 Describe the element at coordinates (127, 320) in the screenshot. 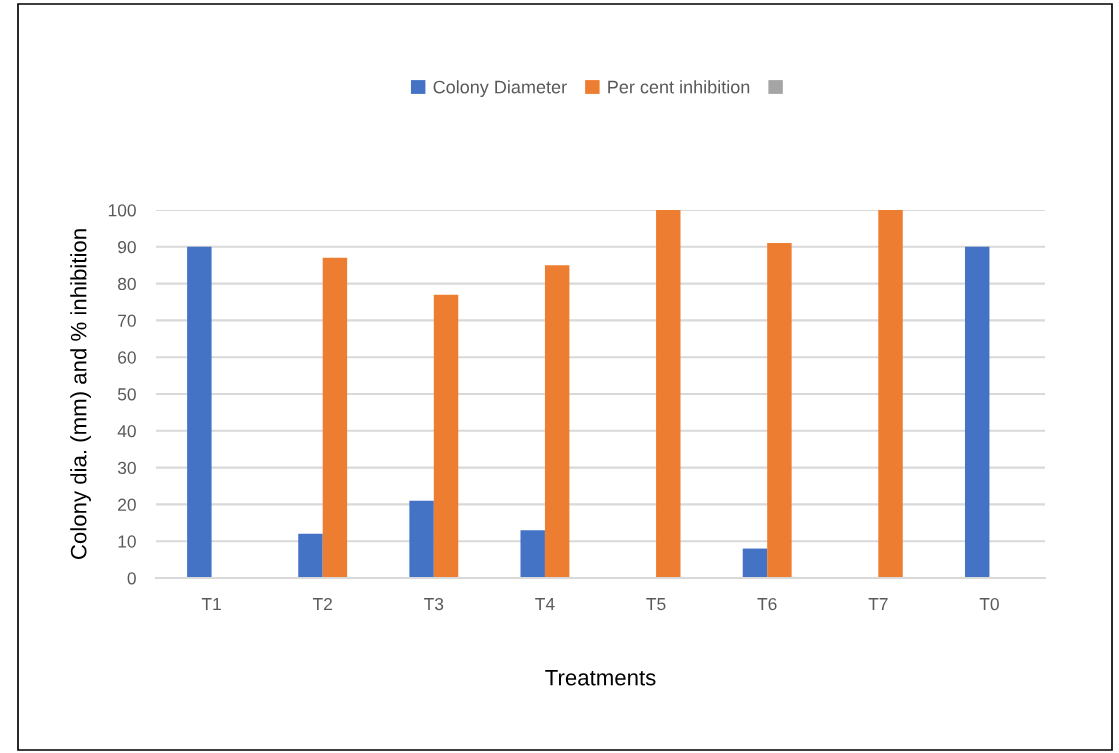

I see `y-tick-label: 70` at that location.